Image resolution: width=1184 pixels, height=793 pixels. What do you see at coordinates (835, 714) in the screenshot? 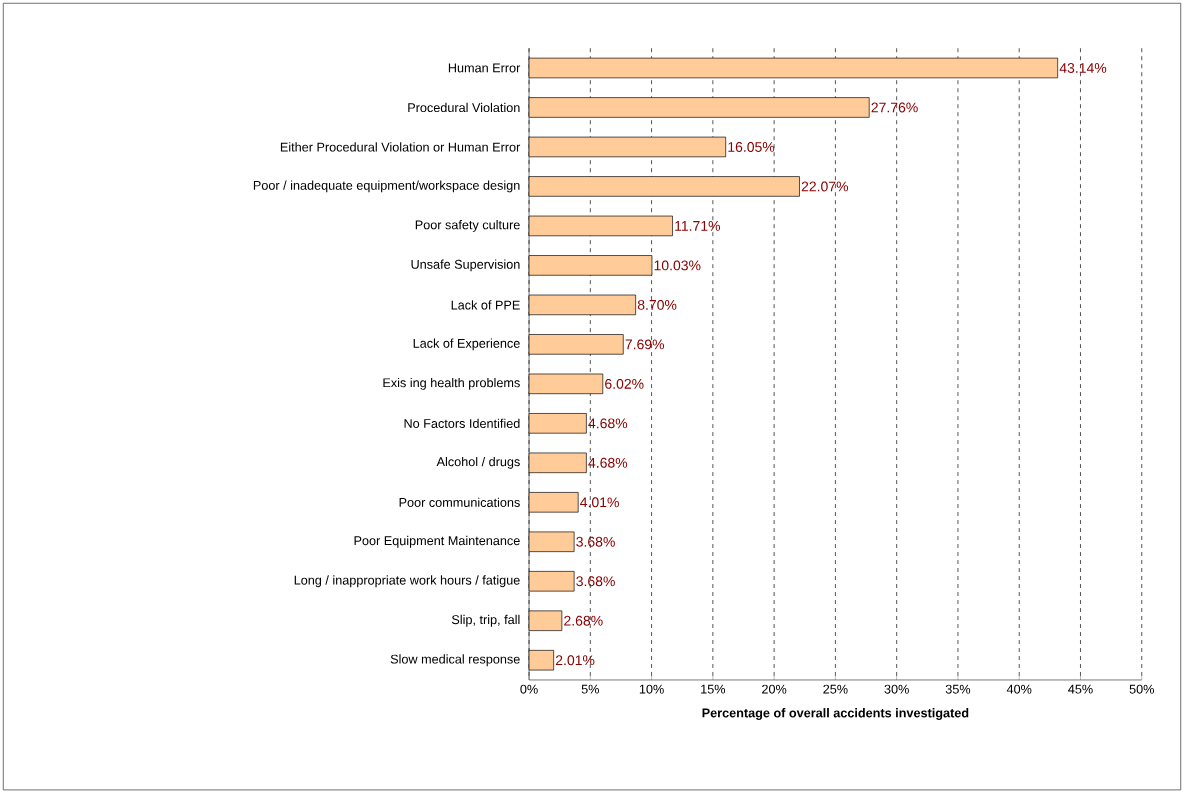
I see `x-axis-title: Percentage of overall accidents investigated` at bounding box center [835, 714].